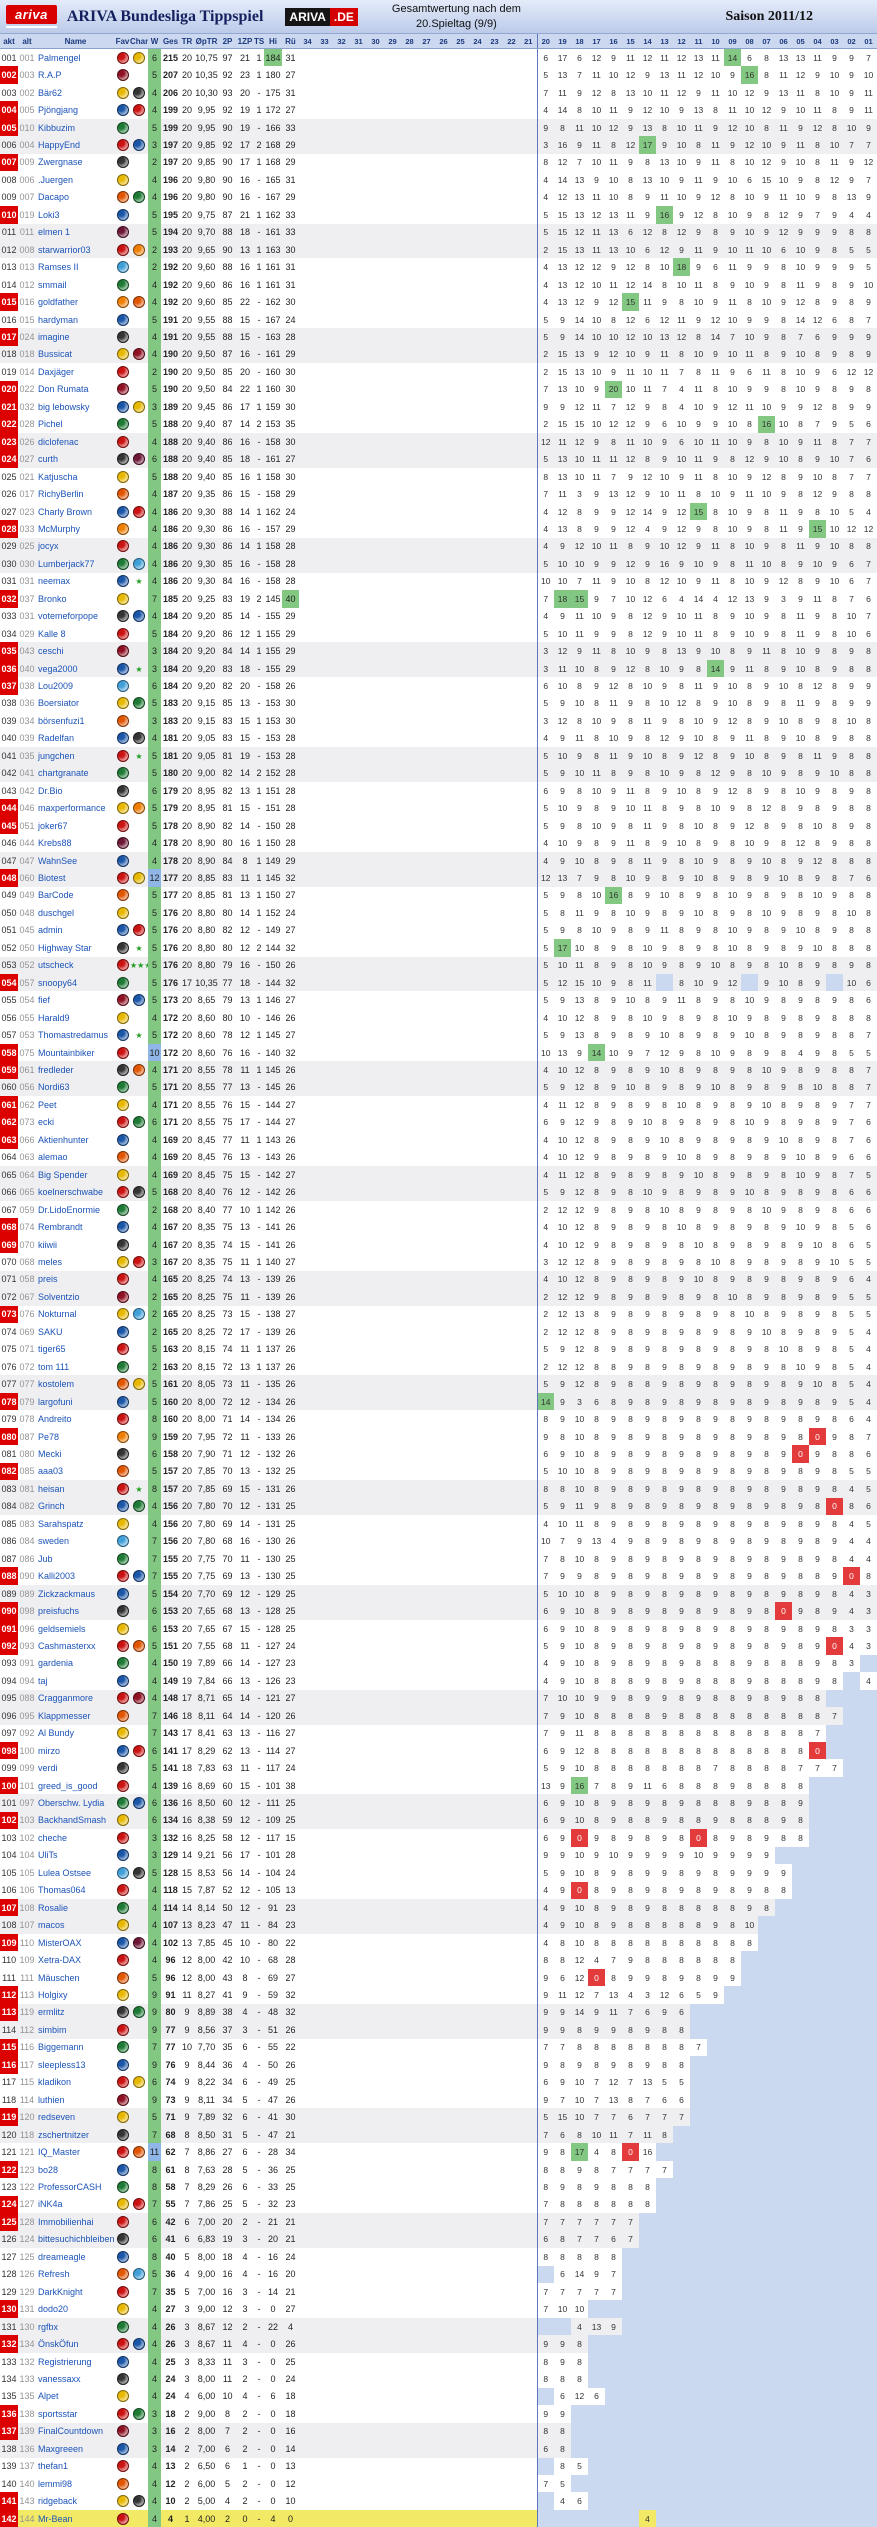 This screenshot has width=877, height=2527. What do you see at coordinates (56, 965) in the screenshot?
I see `player-name-link: utscheck` at bounding box center [56, 965].